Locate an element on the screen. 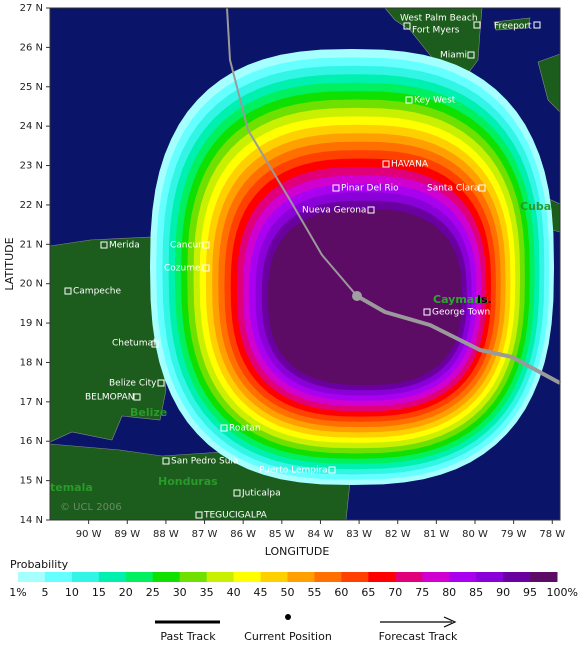 This screenshot has width=580, height=655. place-label: West Palm Beach is located at coordinates (439, 19).